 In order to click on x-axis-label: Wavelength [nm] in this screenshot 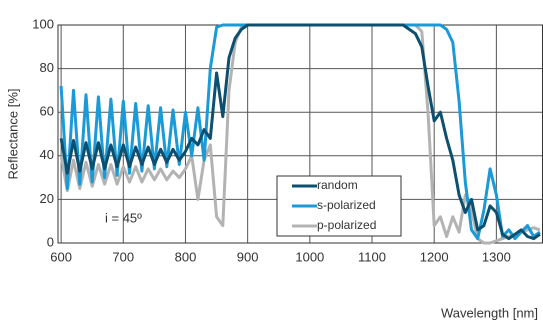, I will do `click(489, 312)`.